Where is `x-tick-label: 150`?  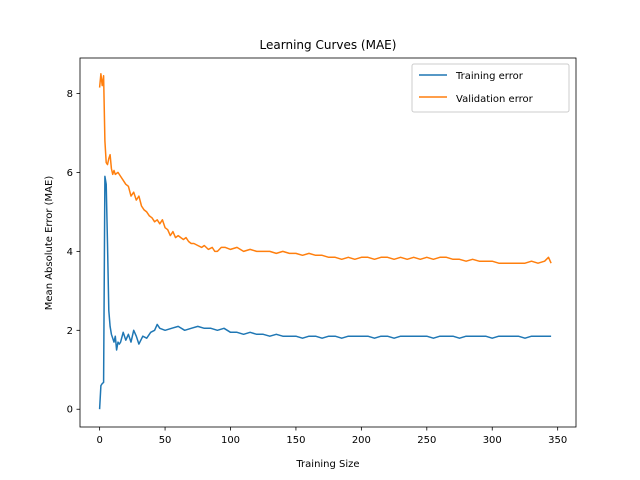 x-tick-label: 150 is located at coordinates (295, 440).